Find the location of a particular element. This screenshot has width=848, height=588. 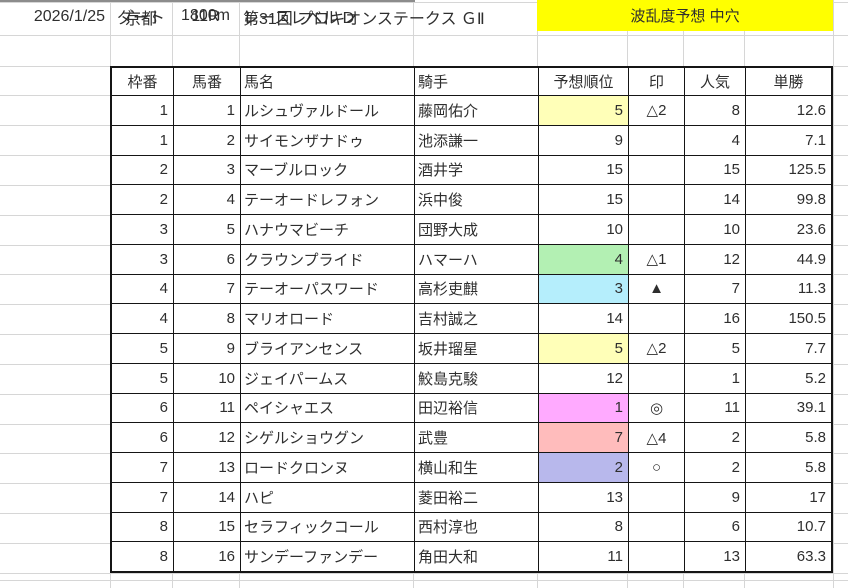

cell-popularity: 1 is located at coordinates (715, 378).